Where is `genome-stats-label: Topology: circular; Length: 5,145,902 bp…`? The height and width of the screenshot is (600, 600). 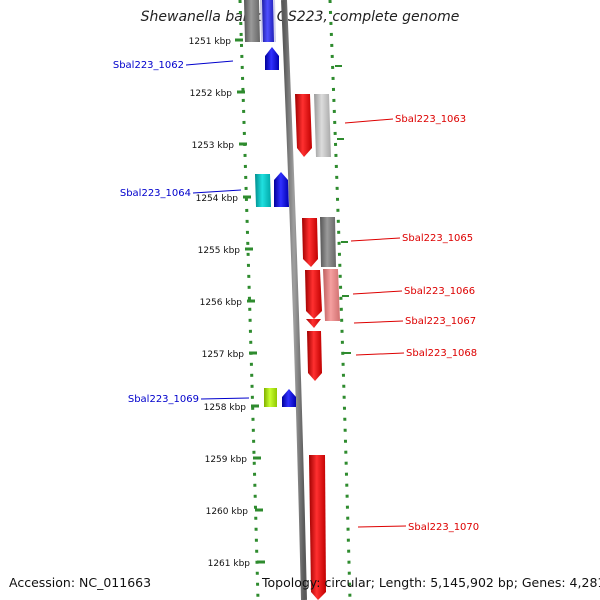
genome-stats-label: Topology: circular; Length: 5,145,902 bp… is located at coordinates (431, 582).